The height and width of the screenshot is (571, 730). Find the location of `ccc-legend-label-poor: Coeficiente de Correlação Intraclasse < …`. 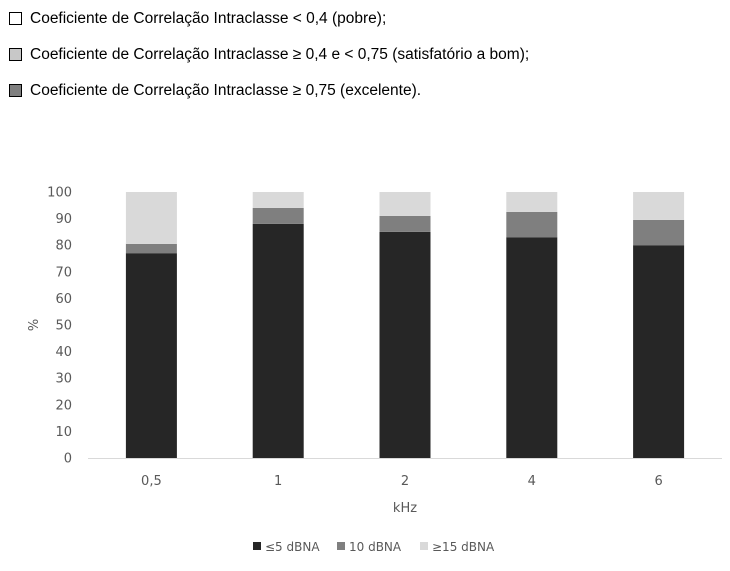

ccc-legend-label-poor: Coeficiente de Correlação Intraclasse < … is located at coordinates (208, 18).